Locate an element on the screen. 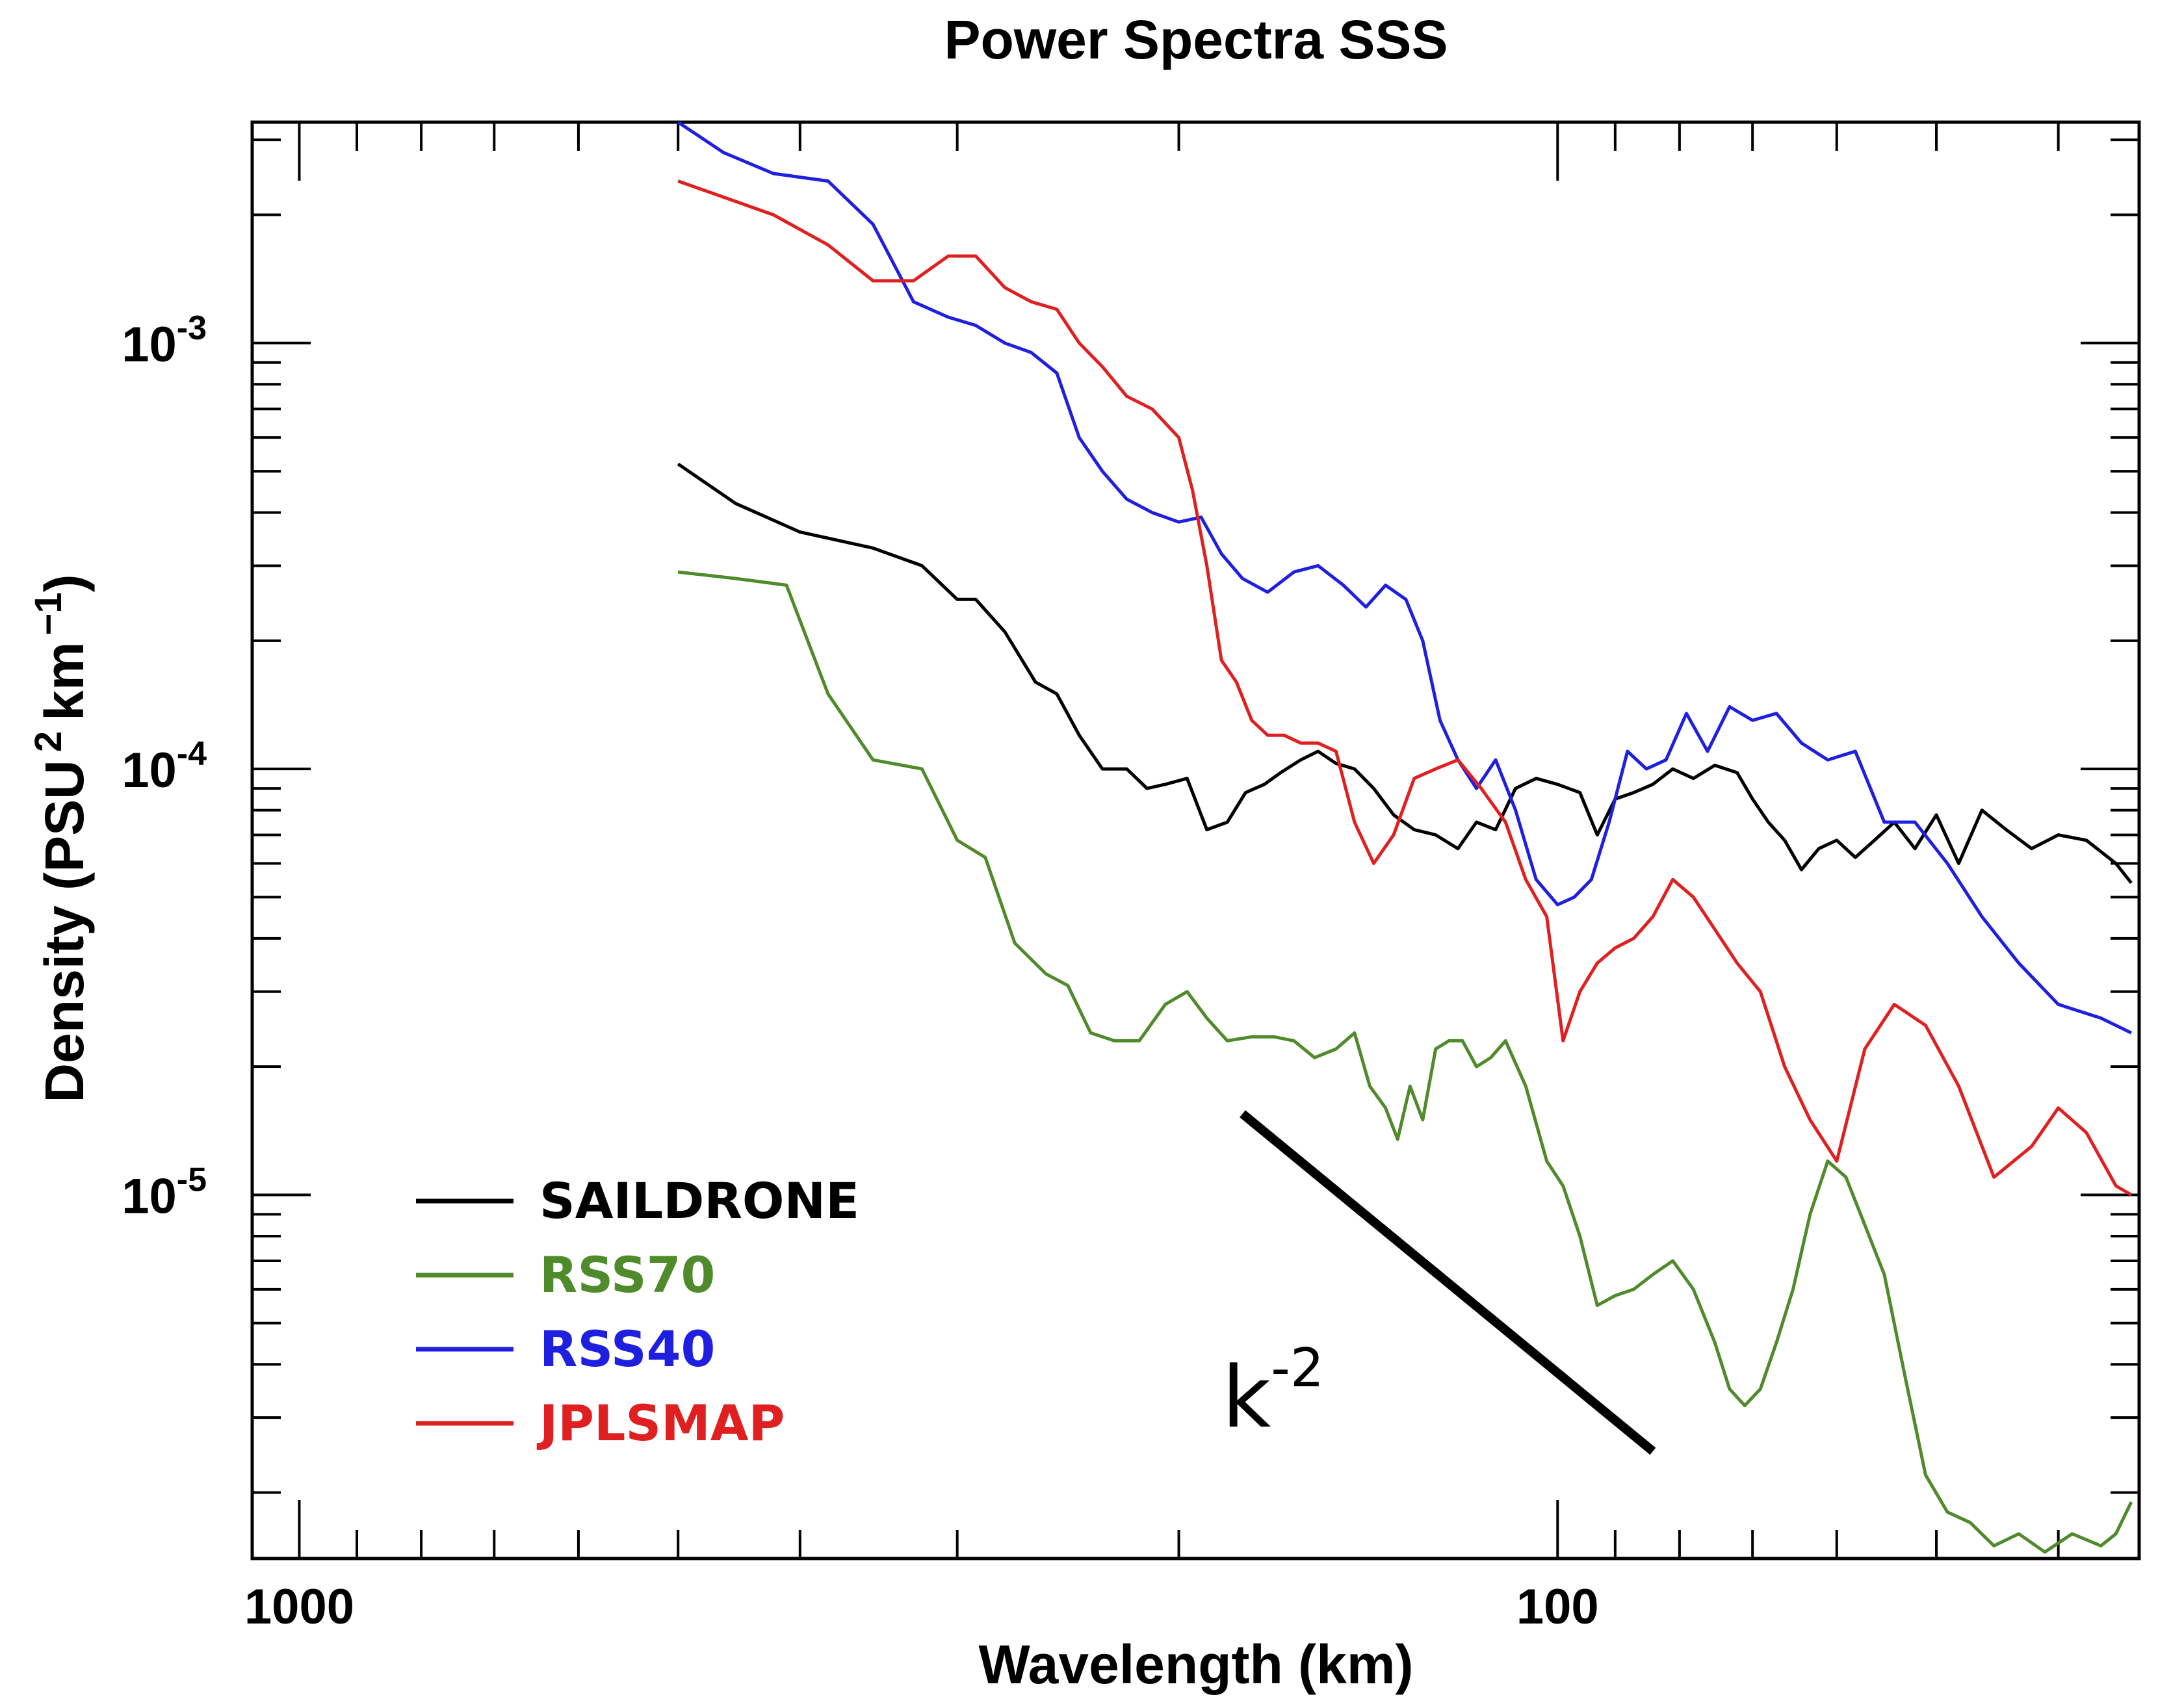 This screenshot has width=2158, height=1708. legend-label-jplsmap: JPLSMAP is located at coordinates (660, 1423).